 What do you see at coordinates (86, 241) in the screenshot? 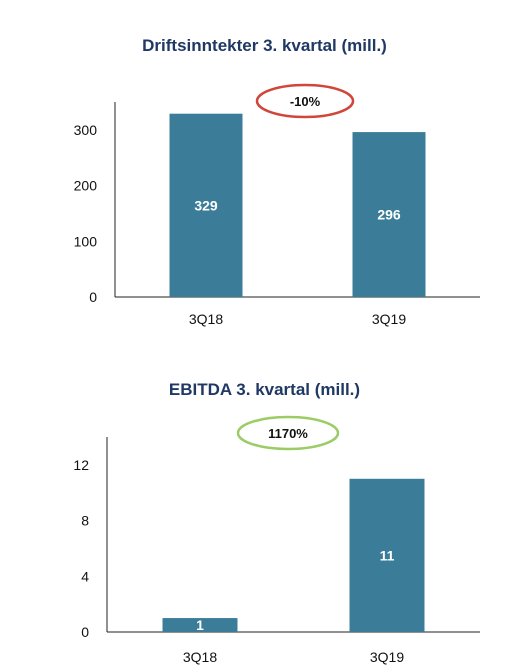
I see `revenue-y-tick-label: 100` at bounding box center [86, 241].